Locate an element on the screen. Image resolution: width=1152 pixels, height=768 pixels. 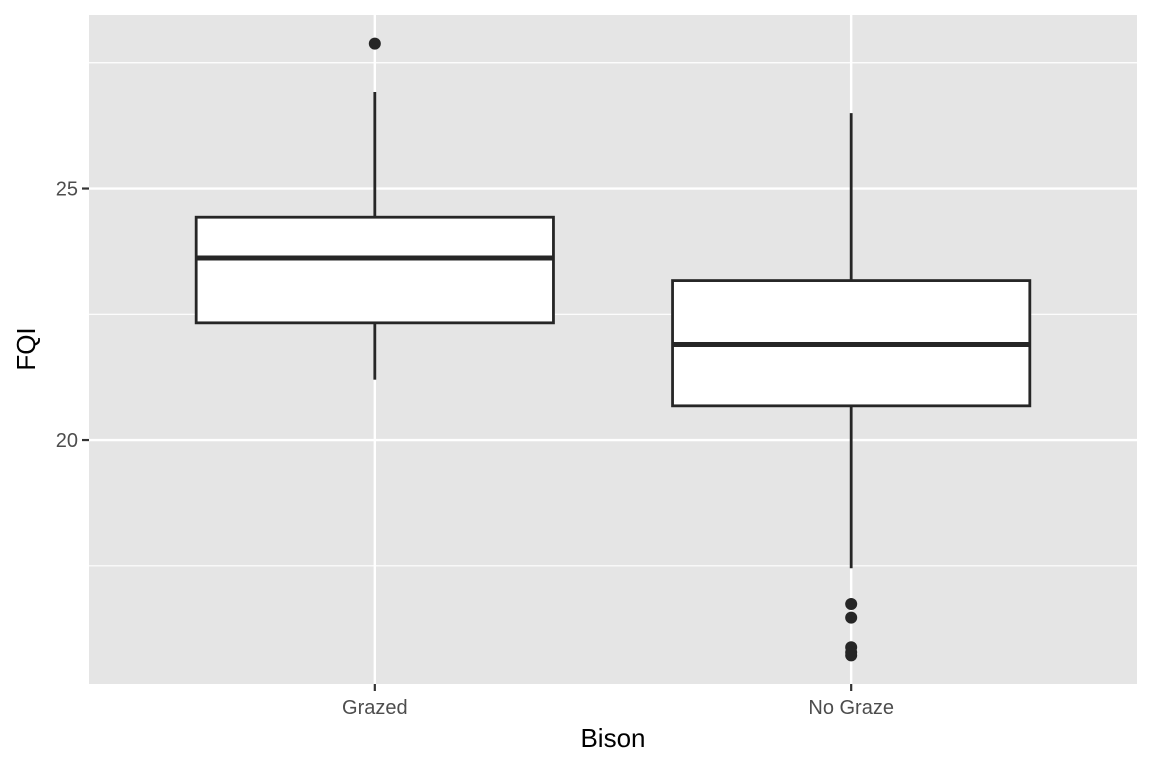
x-tick-label: Grazed is located at coordinates (375, 708).